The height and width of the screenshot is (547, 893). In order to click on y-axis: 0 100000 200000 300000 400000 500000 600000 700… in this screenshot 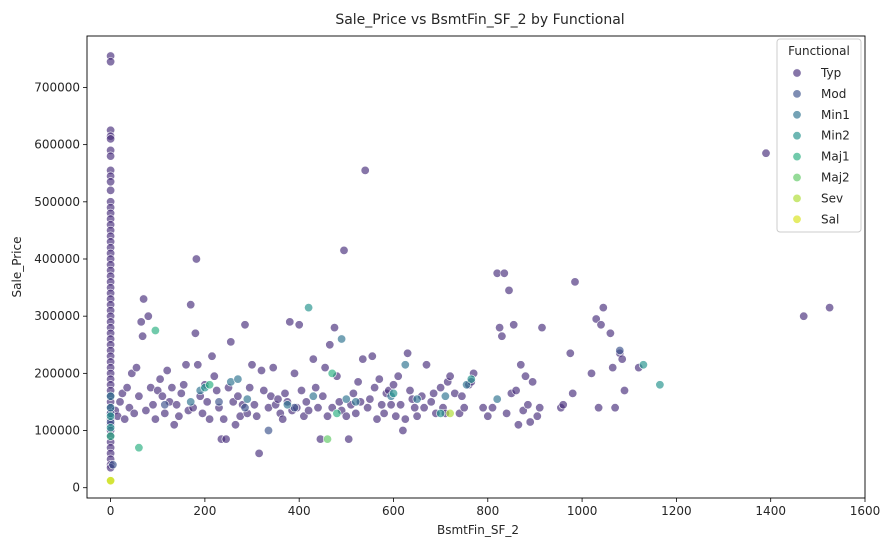, I will do `click(60, 287)`.